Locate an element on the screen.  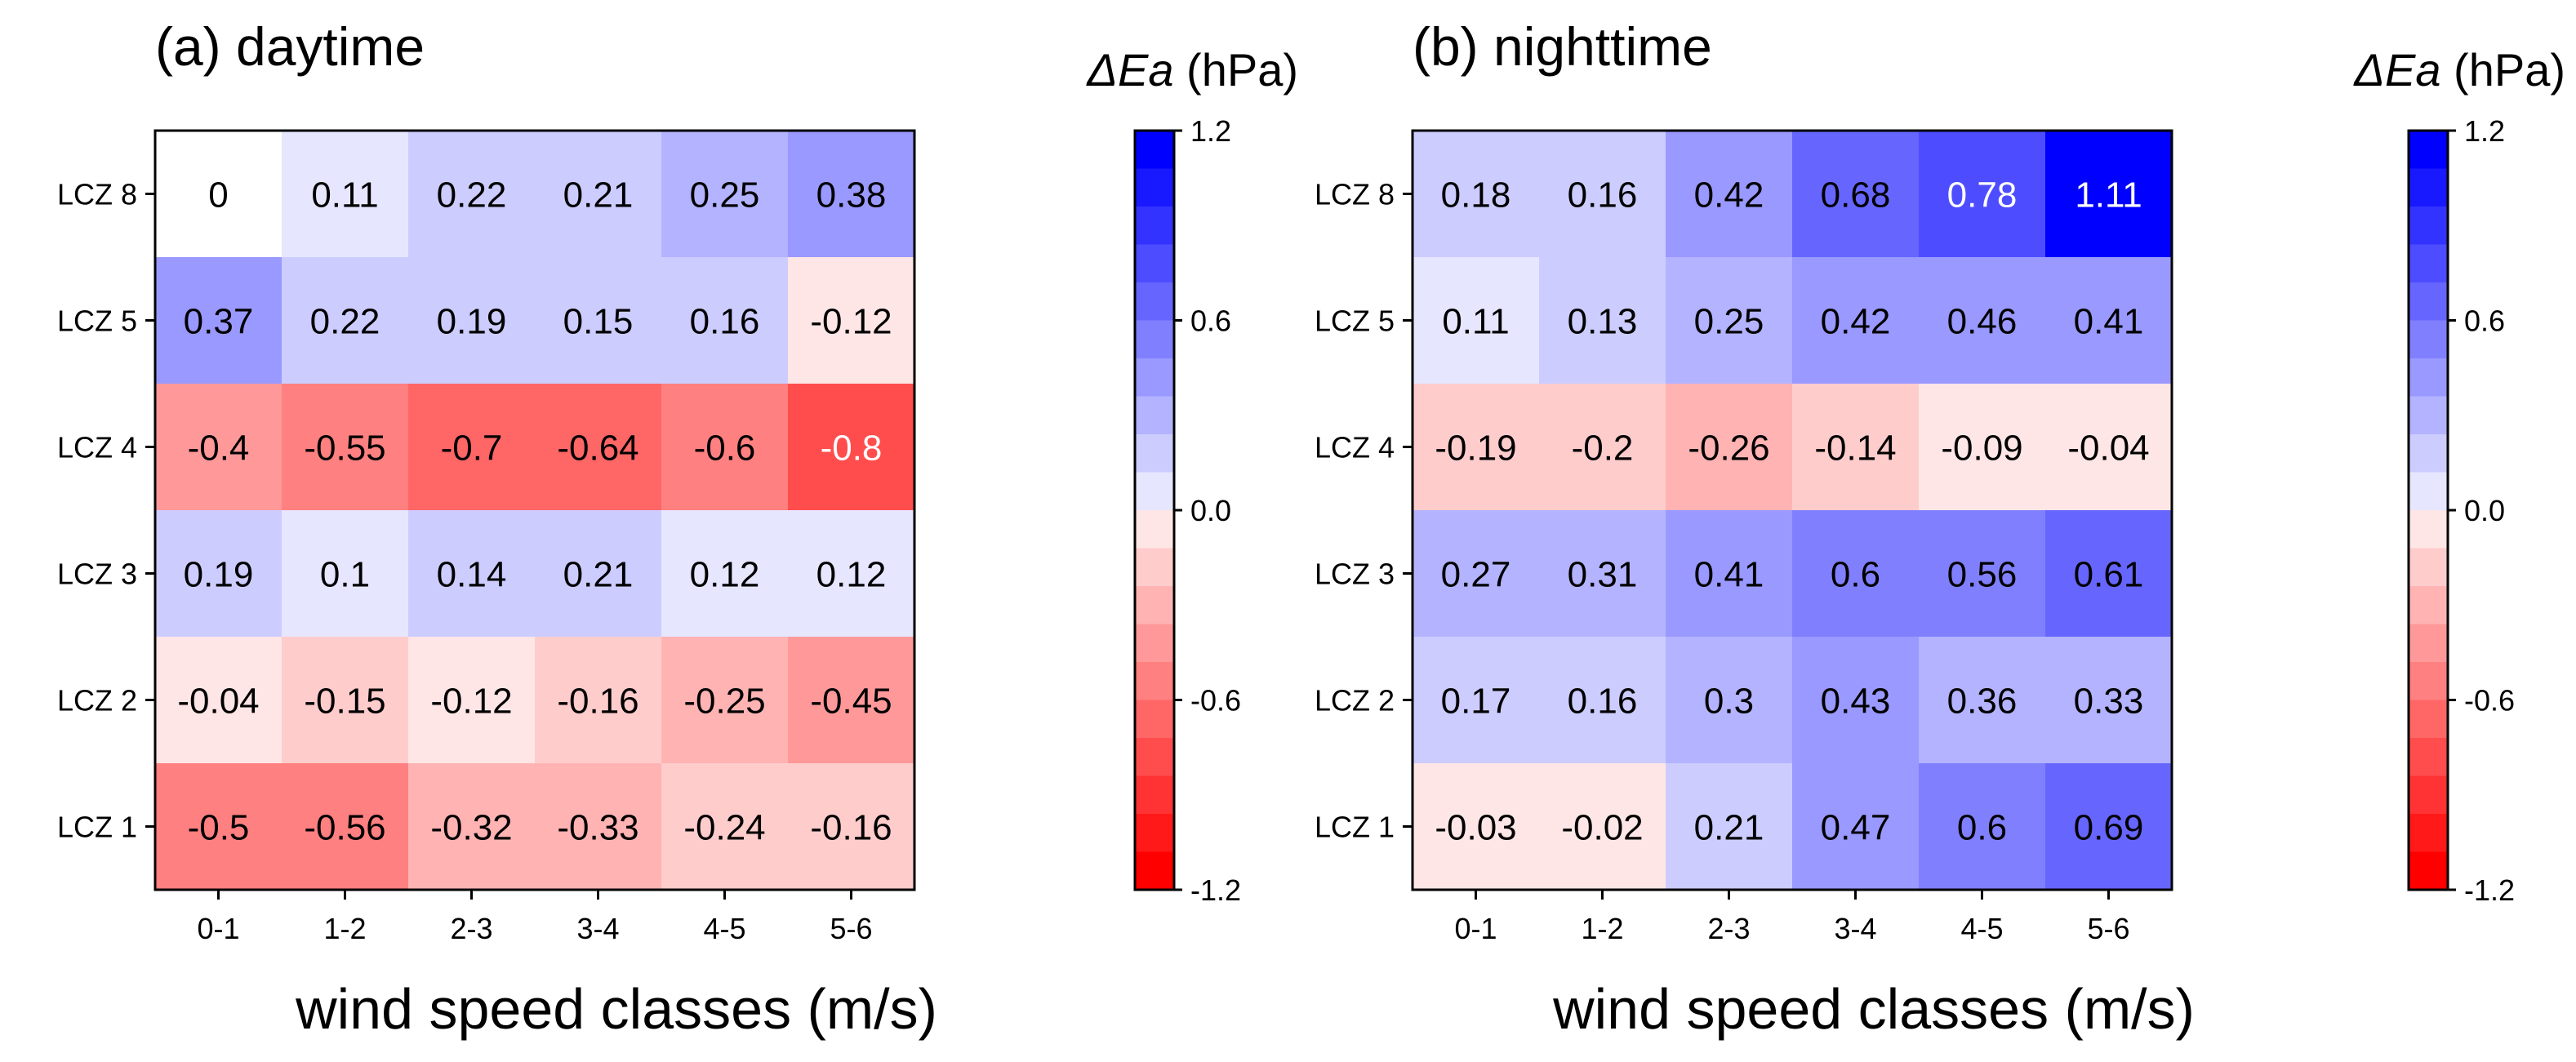
cell-value-label: 0.16 is located at coordinates (1603, 196).